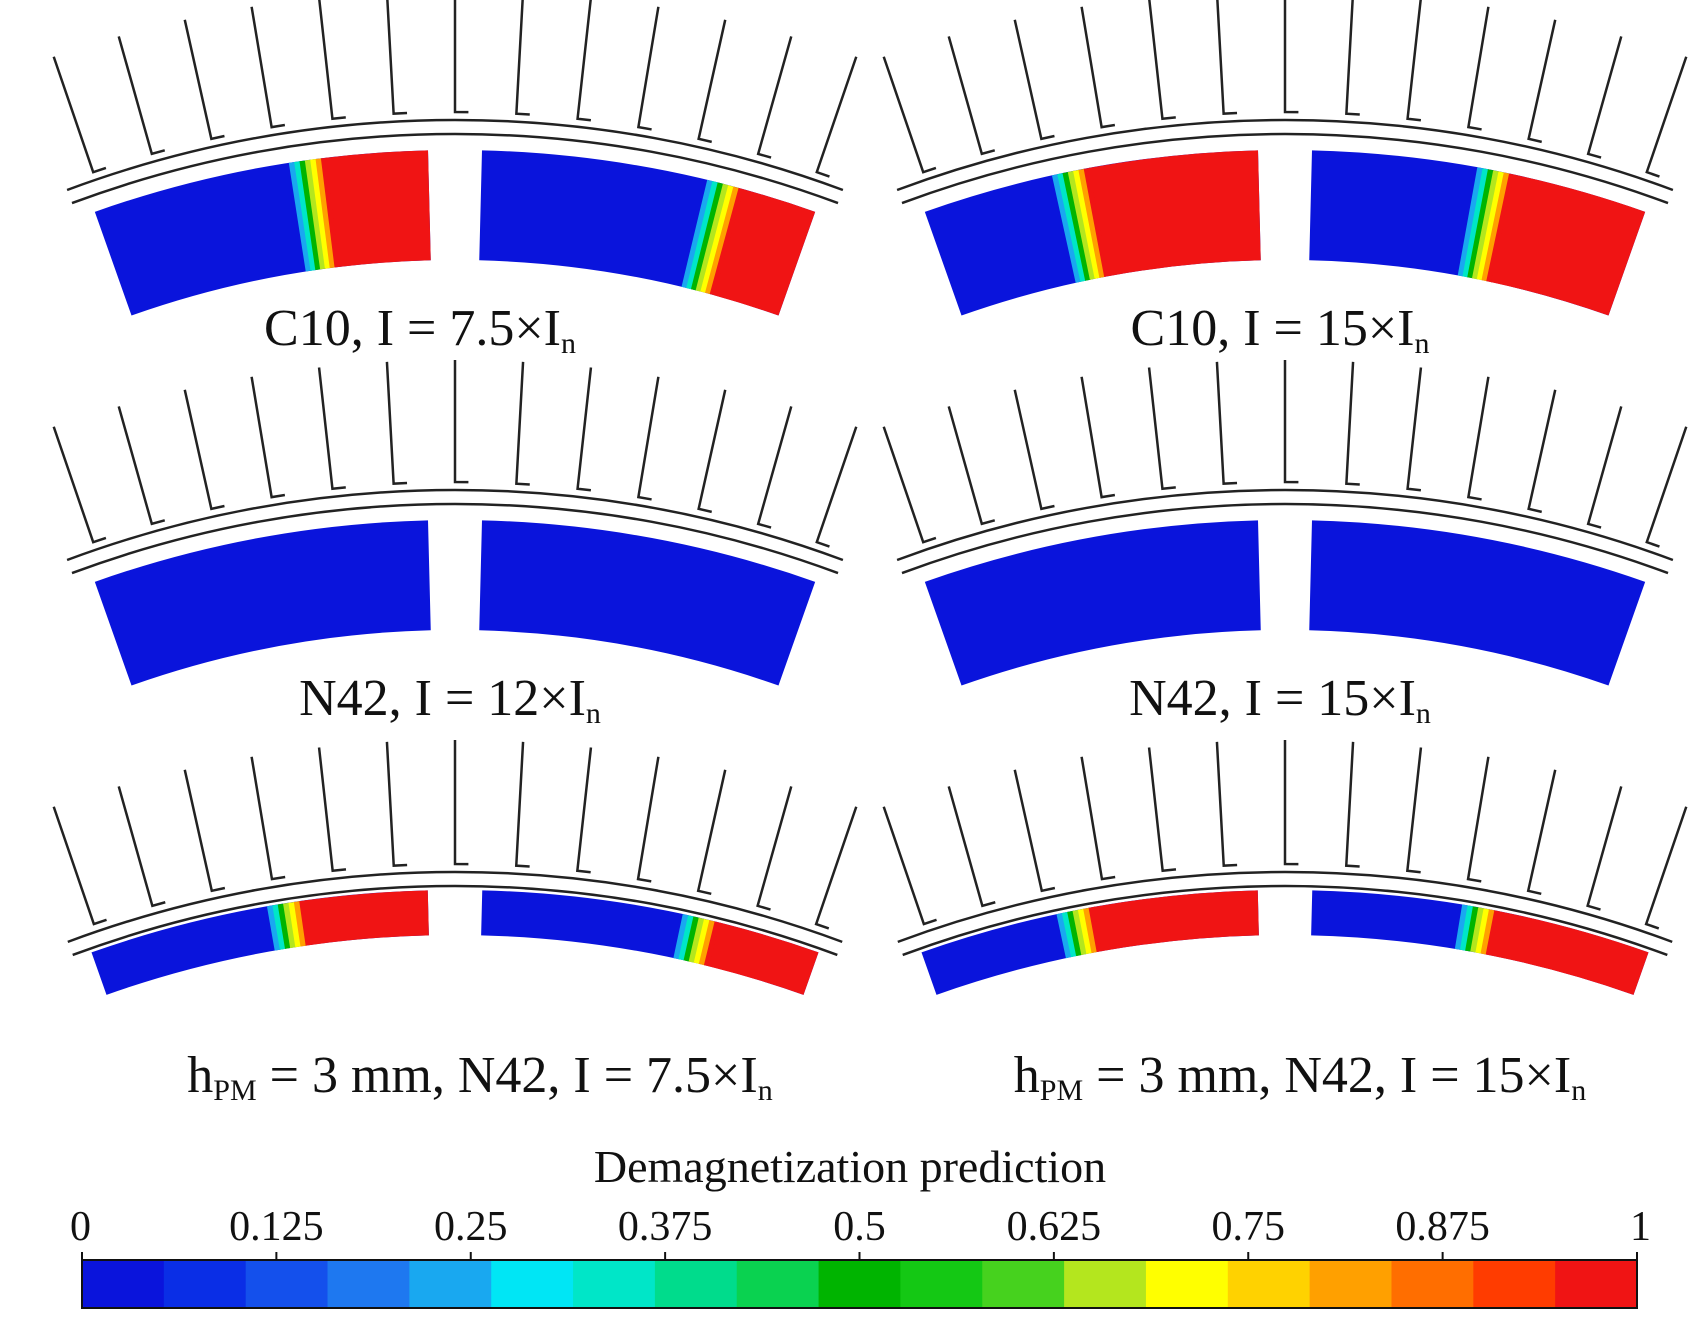  I want to click on caption-hpm3-7-5: hPM = 3 mm, N42, I = 7.5×In, so click(479, 1077).